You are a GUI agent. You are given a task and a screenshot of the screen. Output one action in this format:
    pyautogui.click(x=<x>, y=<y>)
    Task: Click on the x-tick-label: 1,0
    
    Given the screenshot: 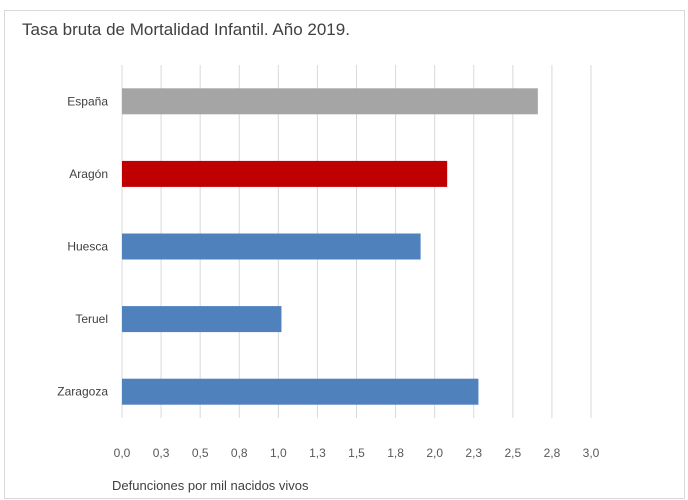 What is the action you would take?
    pyautogui.click(x=278, y=453)
    